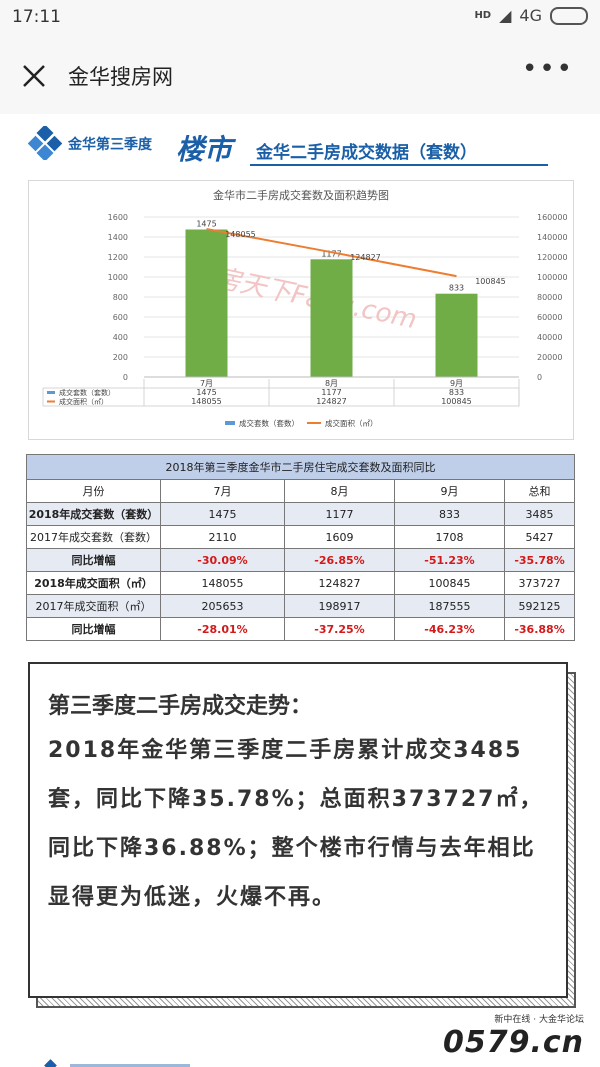  Describe the element at coordinates (449, 491) in the screenshot. I see `header-cell: 9月` at that location.